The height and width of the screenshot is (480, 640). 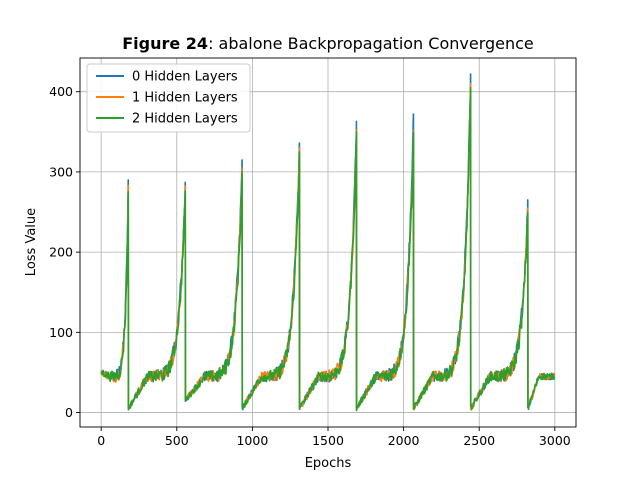 I want to click on x-tick-label: 1500, so click(x=328, y=440).